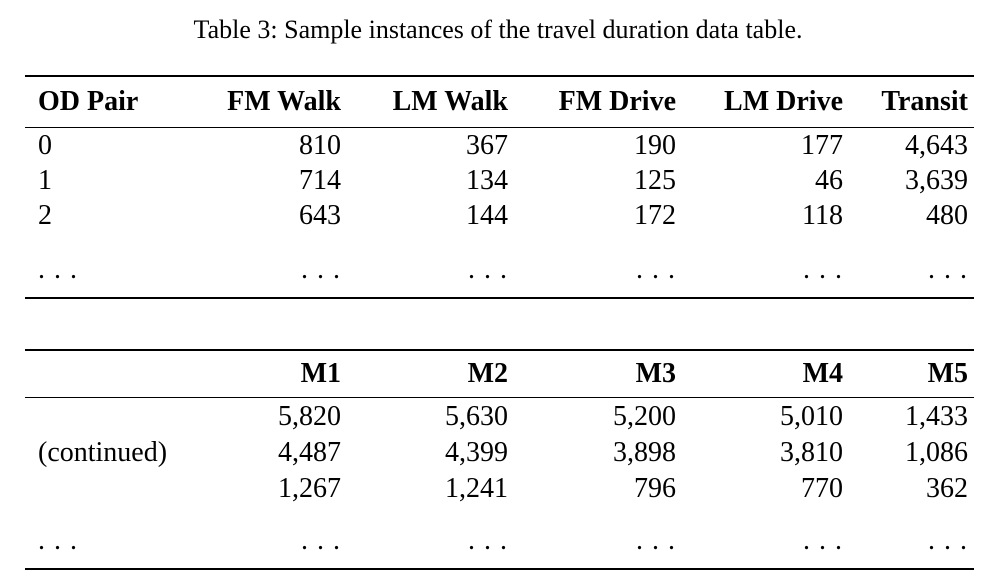 This screenshot has height=586, width=996. I want to click on table-row: 0 810 367 190 177 4,643, so click(499, 146).